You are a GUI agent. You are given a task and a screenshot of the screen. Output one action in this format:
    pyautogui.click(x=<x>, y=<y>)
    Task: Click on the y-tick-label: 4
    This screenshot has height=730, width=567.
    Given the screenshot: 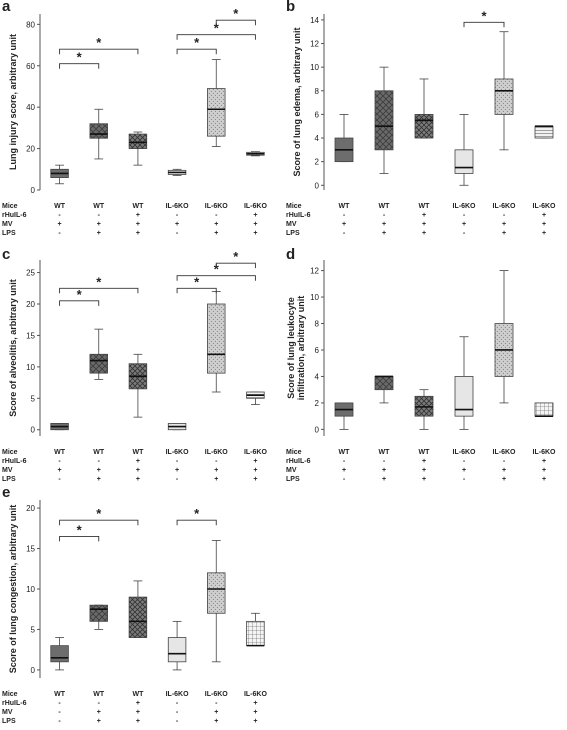 What is the action you would take?
    pyautogui.click(x=317, y=138)
    